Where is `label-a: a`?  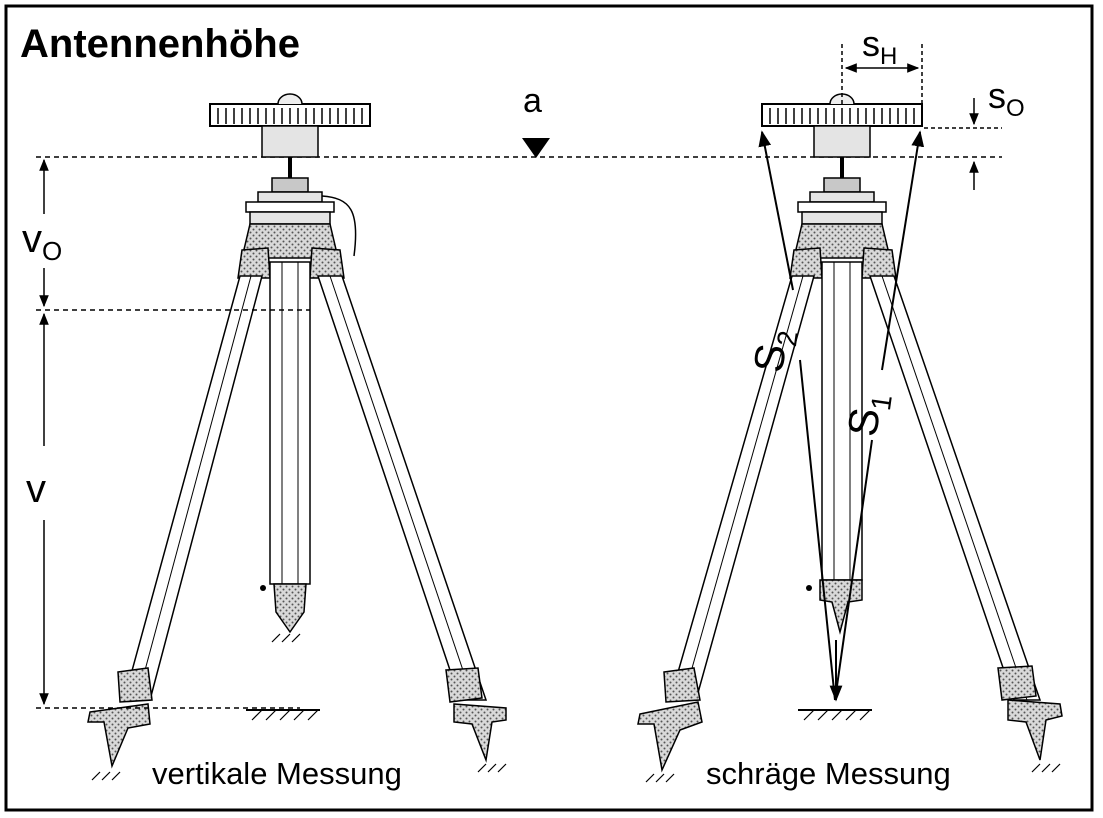 label-a: a is located at coordinates (532, 101).